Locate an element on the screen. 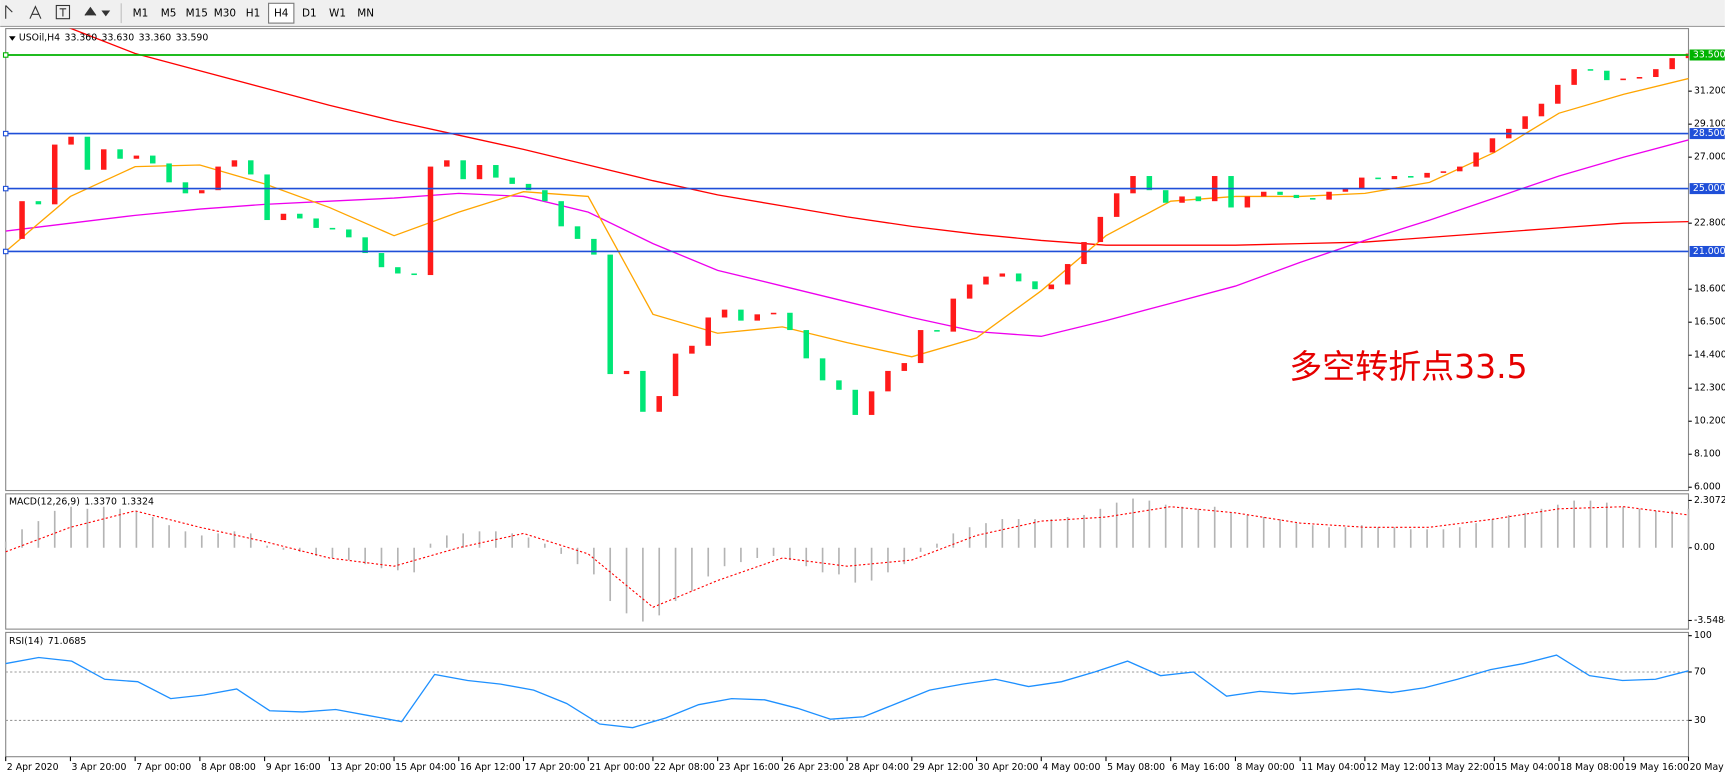 This screenshot has height=782, width=1725. x-tick-label: 17 Apr 20:00 is located at coordinates (555, 767).